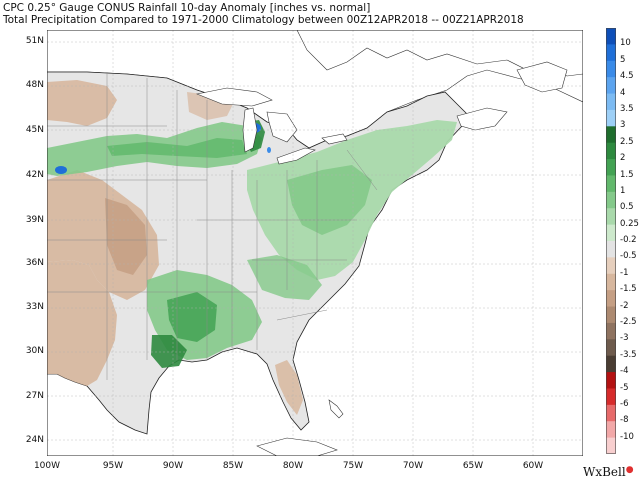 The image size is (640, 480). What do you see at coordinates (624, 420) in the screenshot?
I see `colorbar-label: -8` at bounding box center [624, 420].